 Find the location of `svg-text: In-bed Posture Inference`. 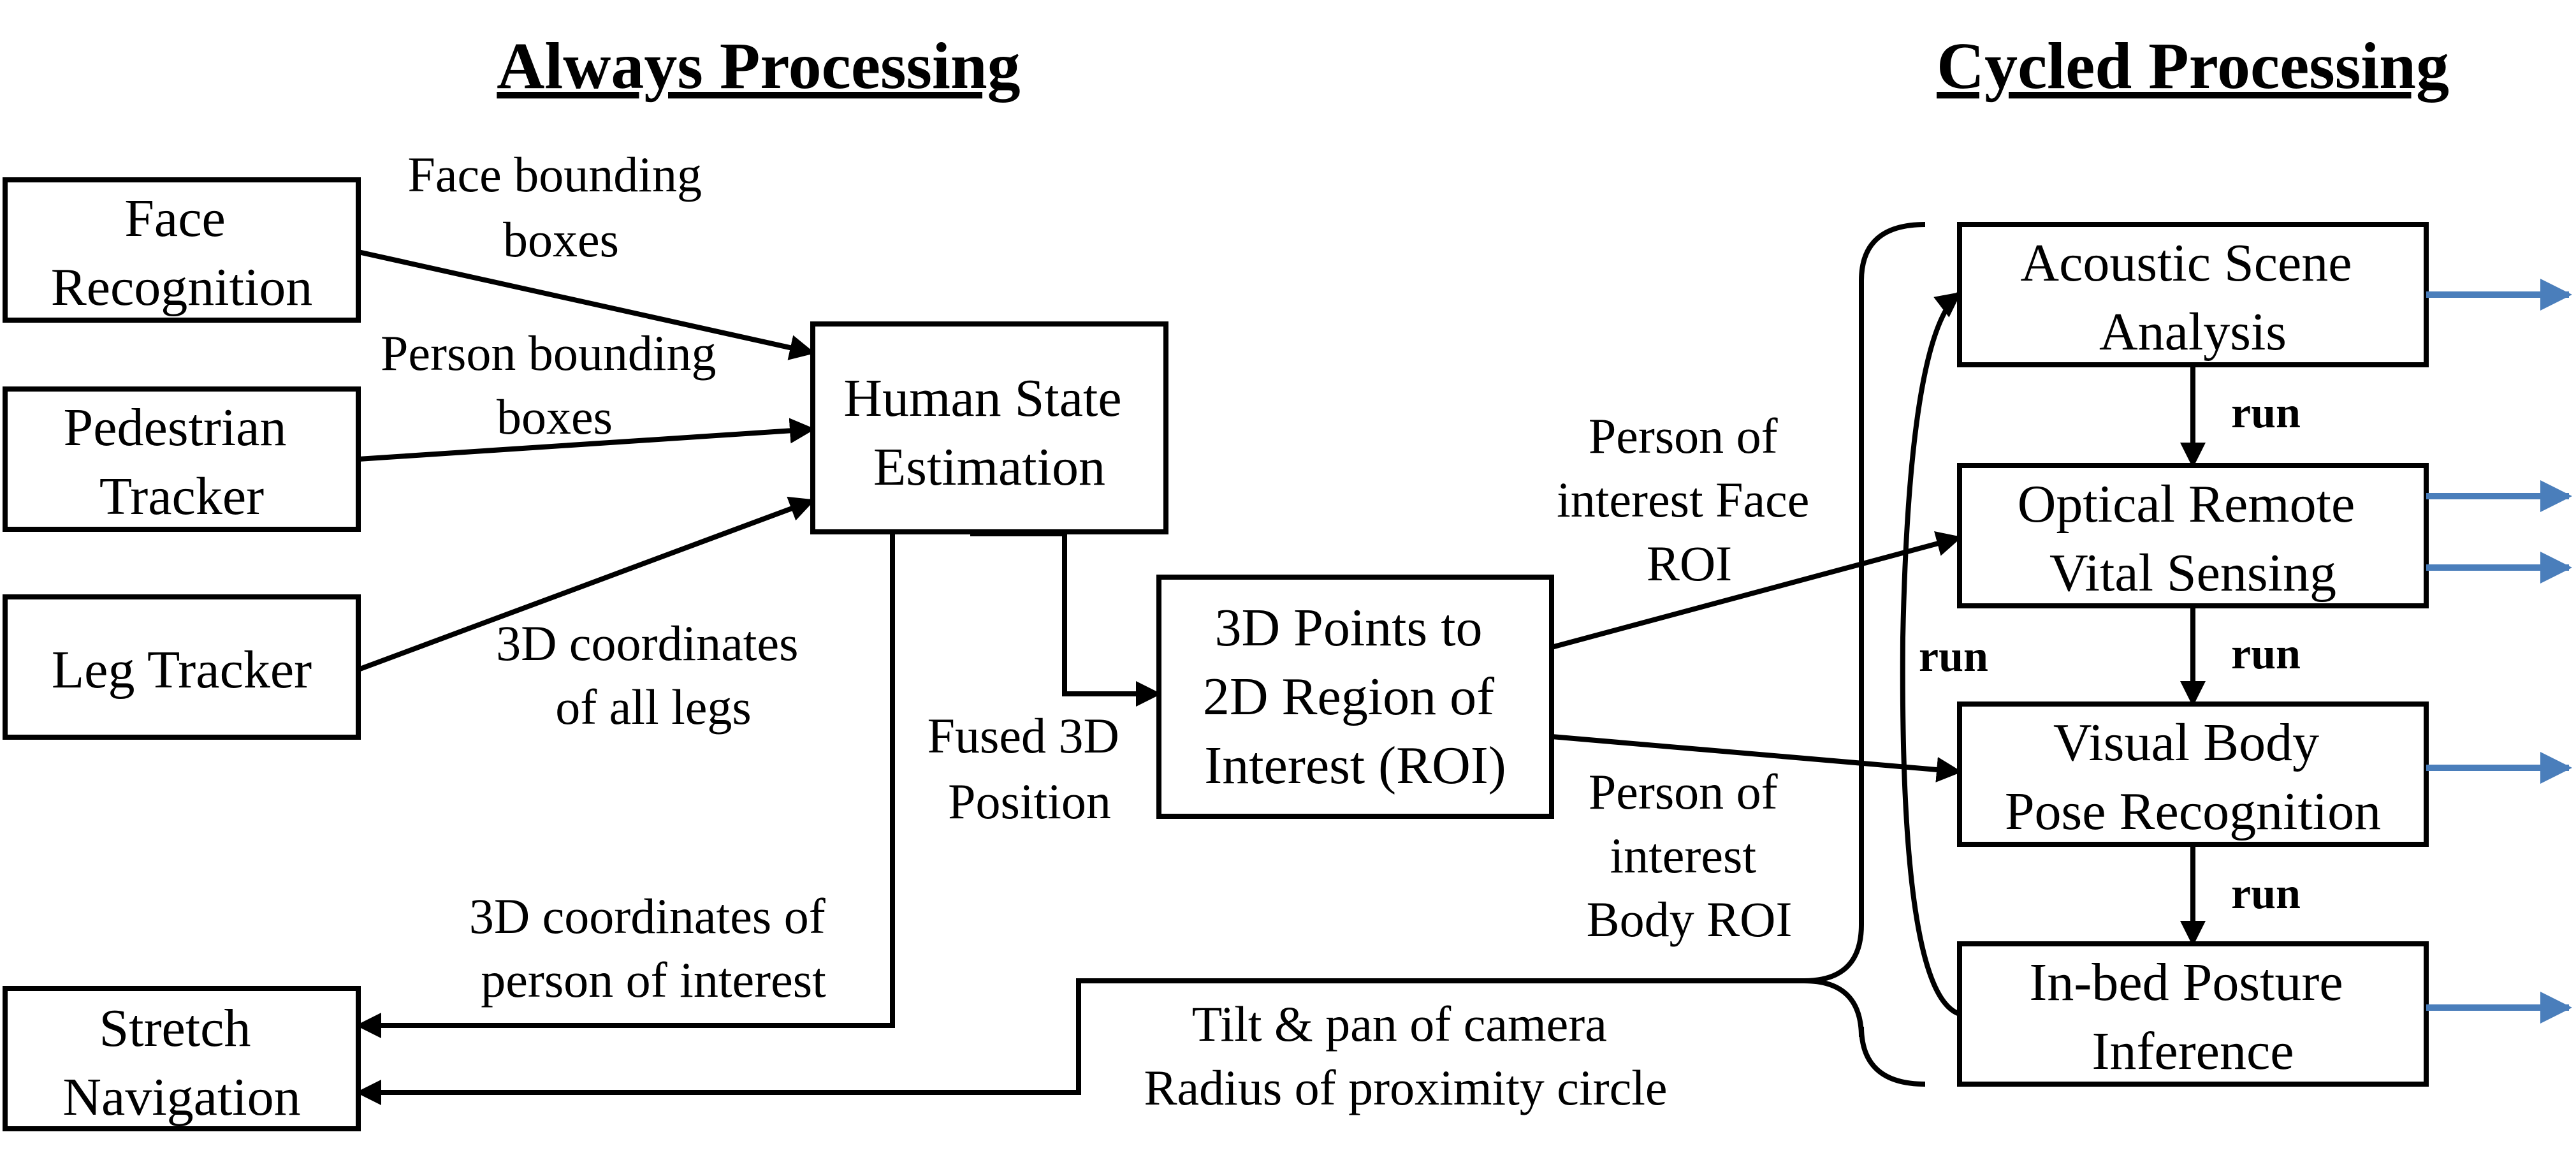

svg-text: In-bed Posture Inference is located at coordinates (2192, 1017).